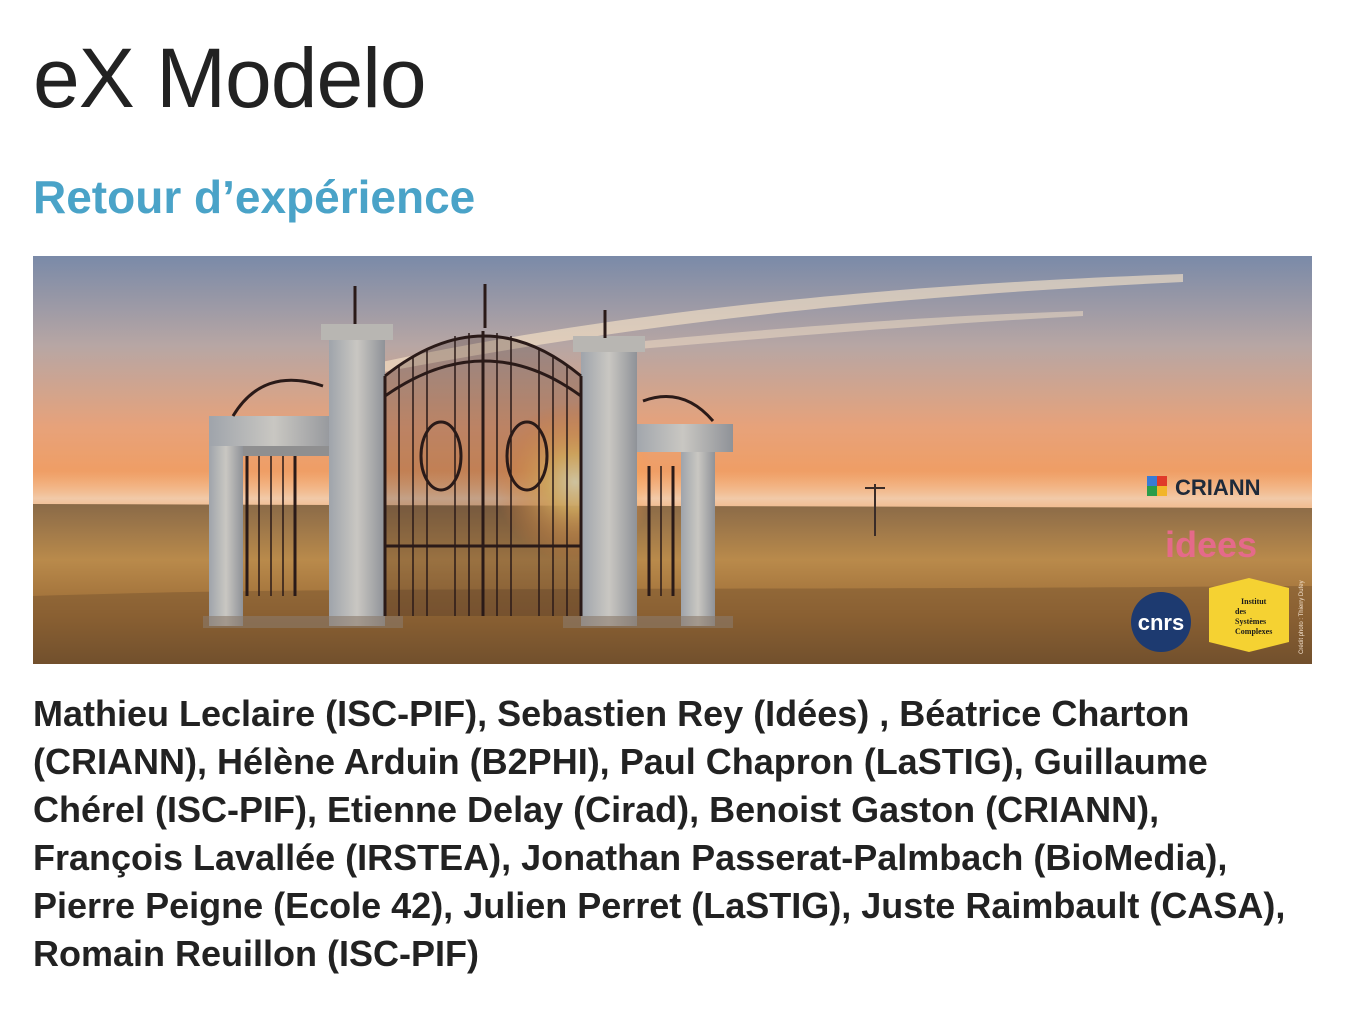 Image resolution: width=1352 pixels, height=1012 pixels. Describe the element at coordinates (254, 197) in the screenshot. I see `page-subtitle: Retour d’expérience` at that location.